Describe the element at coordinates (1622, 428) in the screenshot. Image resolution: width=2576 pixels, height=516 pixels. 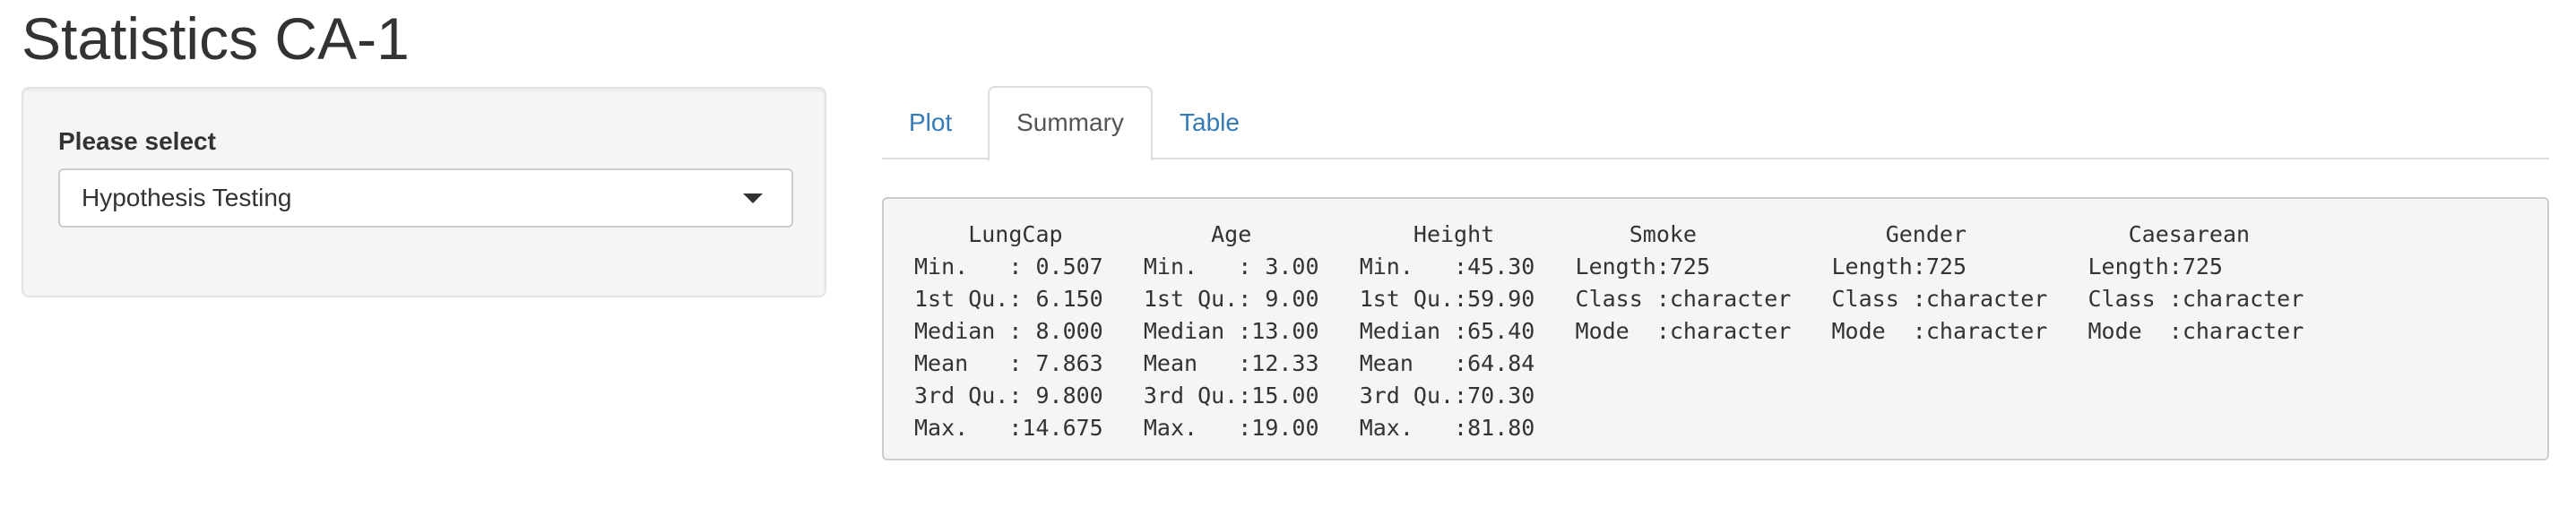
I see `summary-line: Max. :14.675 Max. :19.00 Max. :81.80` at that location.